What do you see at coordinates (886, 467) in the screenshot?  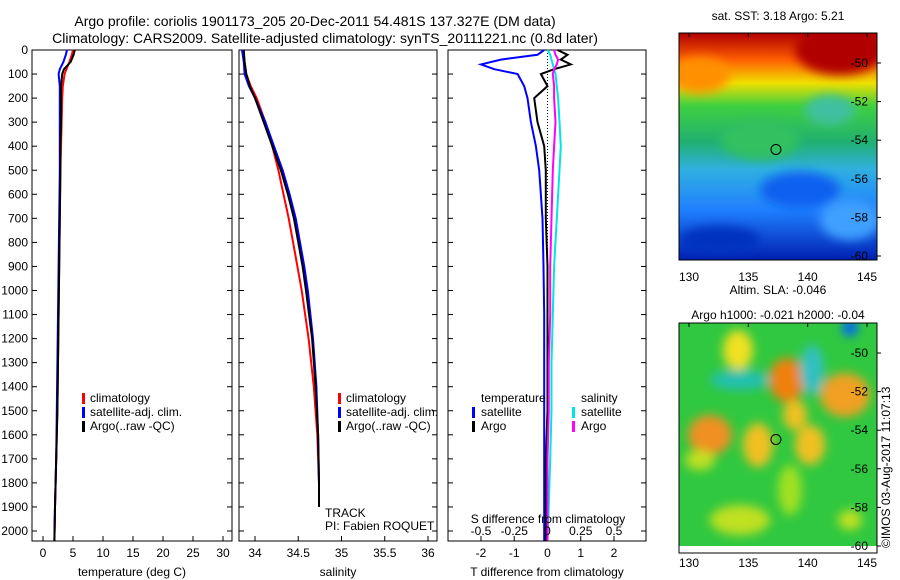 I see `footer-timestamp: ©IMOS 03-Aug-2017 11:07:13` at bounding box center [886, 467].